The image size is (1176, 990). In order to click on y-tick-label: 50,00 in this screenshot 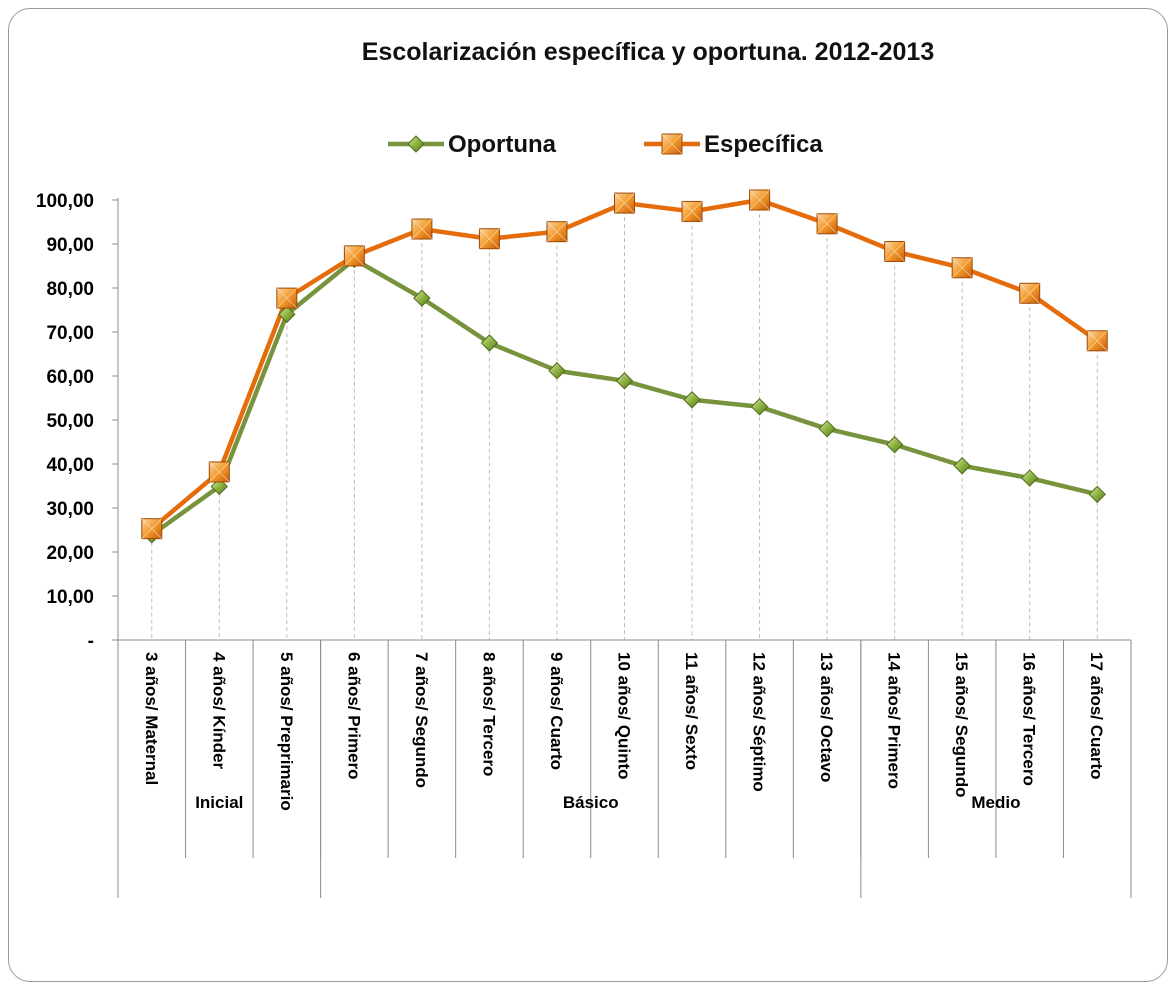, I will do `click(70, 421)`.